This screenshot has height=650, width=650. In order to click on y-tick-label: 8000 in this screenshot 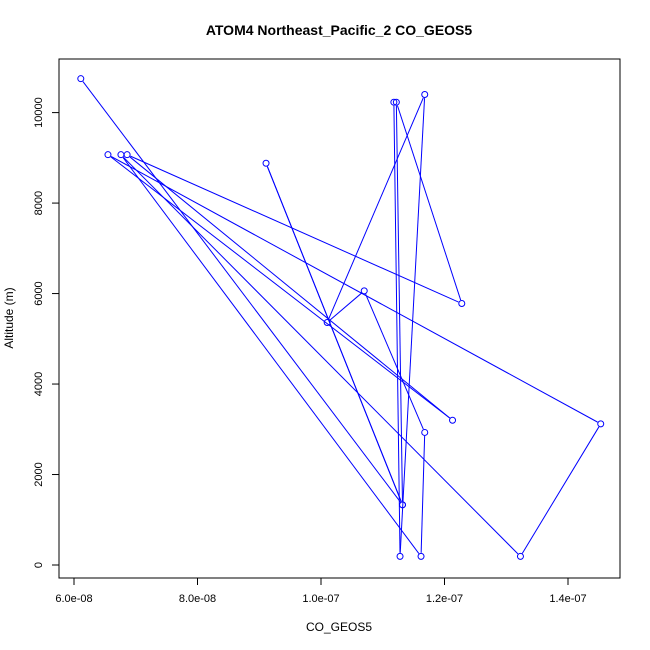, I will do `click(39, 203)`.